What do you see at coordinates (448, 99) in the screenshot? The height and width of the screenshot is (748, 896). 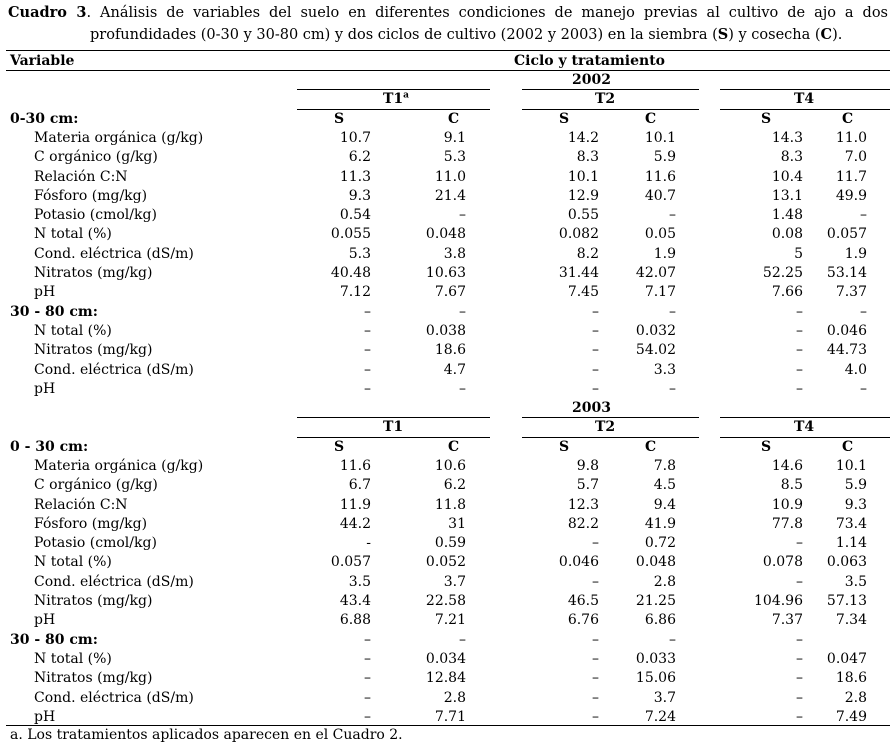 I see `treatment-row: T1a T2 T4` at bounding box center [448, 99].